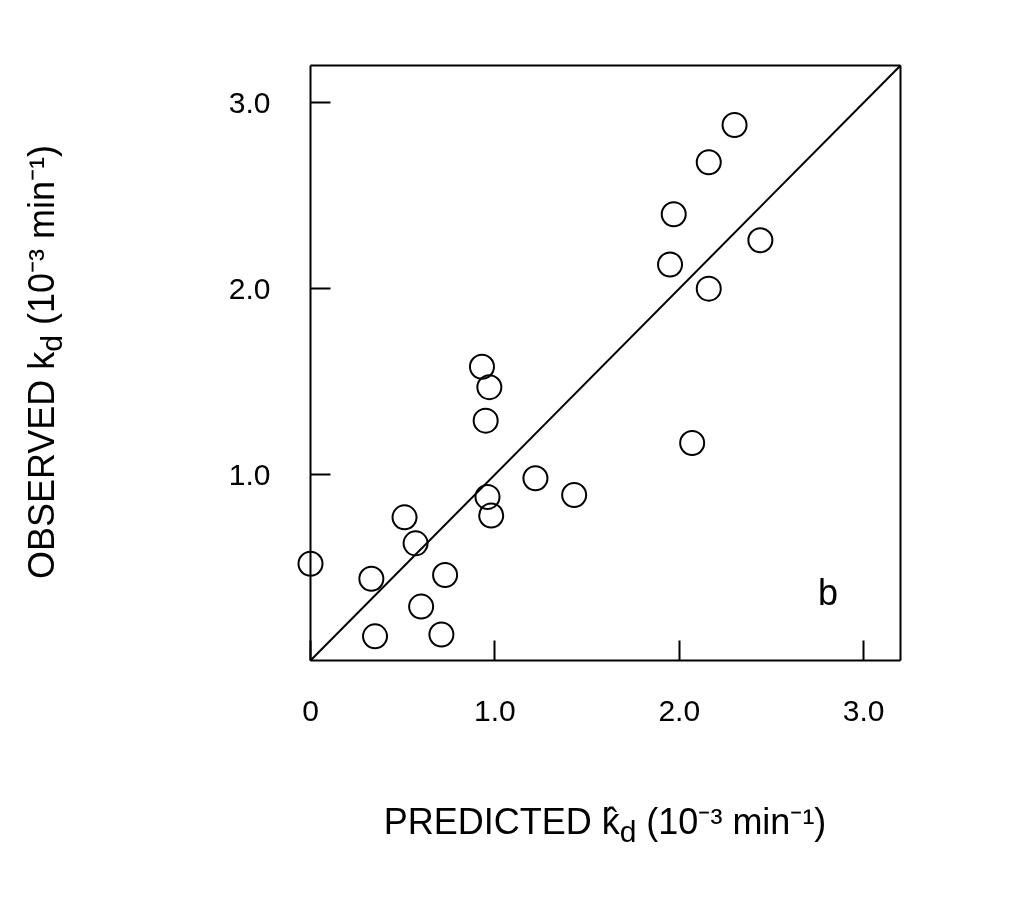 Image resolution: width=1013 pixels, height=898 pixels. Describe the element at coordinates (249, 474) in the screenshot. I see `y-tick-label: 1.0` at that location.